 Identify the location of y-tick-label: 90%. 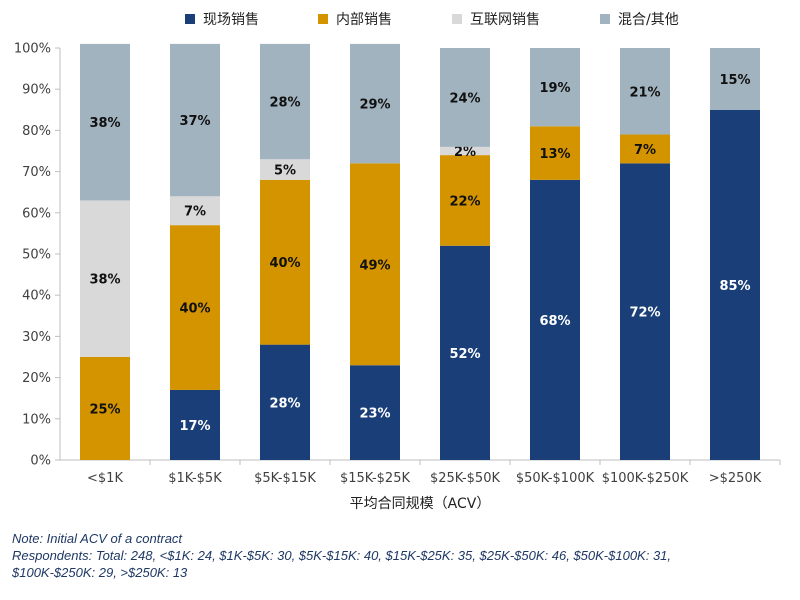
(36, 90).